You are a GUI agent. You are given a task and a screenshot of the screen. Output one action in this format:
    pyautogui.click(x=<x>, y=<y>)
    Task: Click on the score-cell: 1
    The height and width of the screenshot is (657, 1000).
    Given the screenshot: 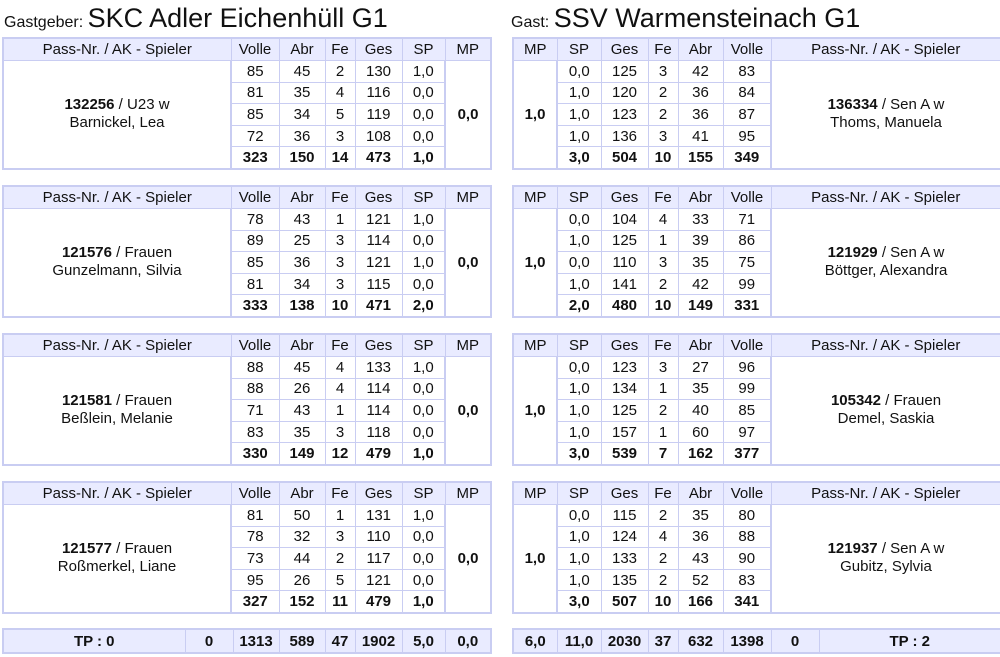 What is the action you would take?
    pyautogui.click(x=663, y=389)
    